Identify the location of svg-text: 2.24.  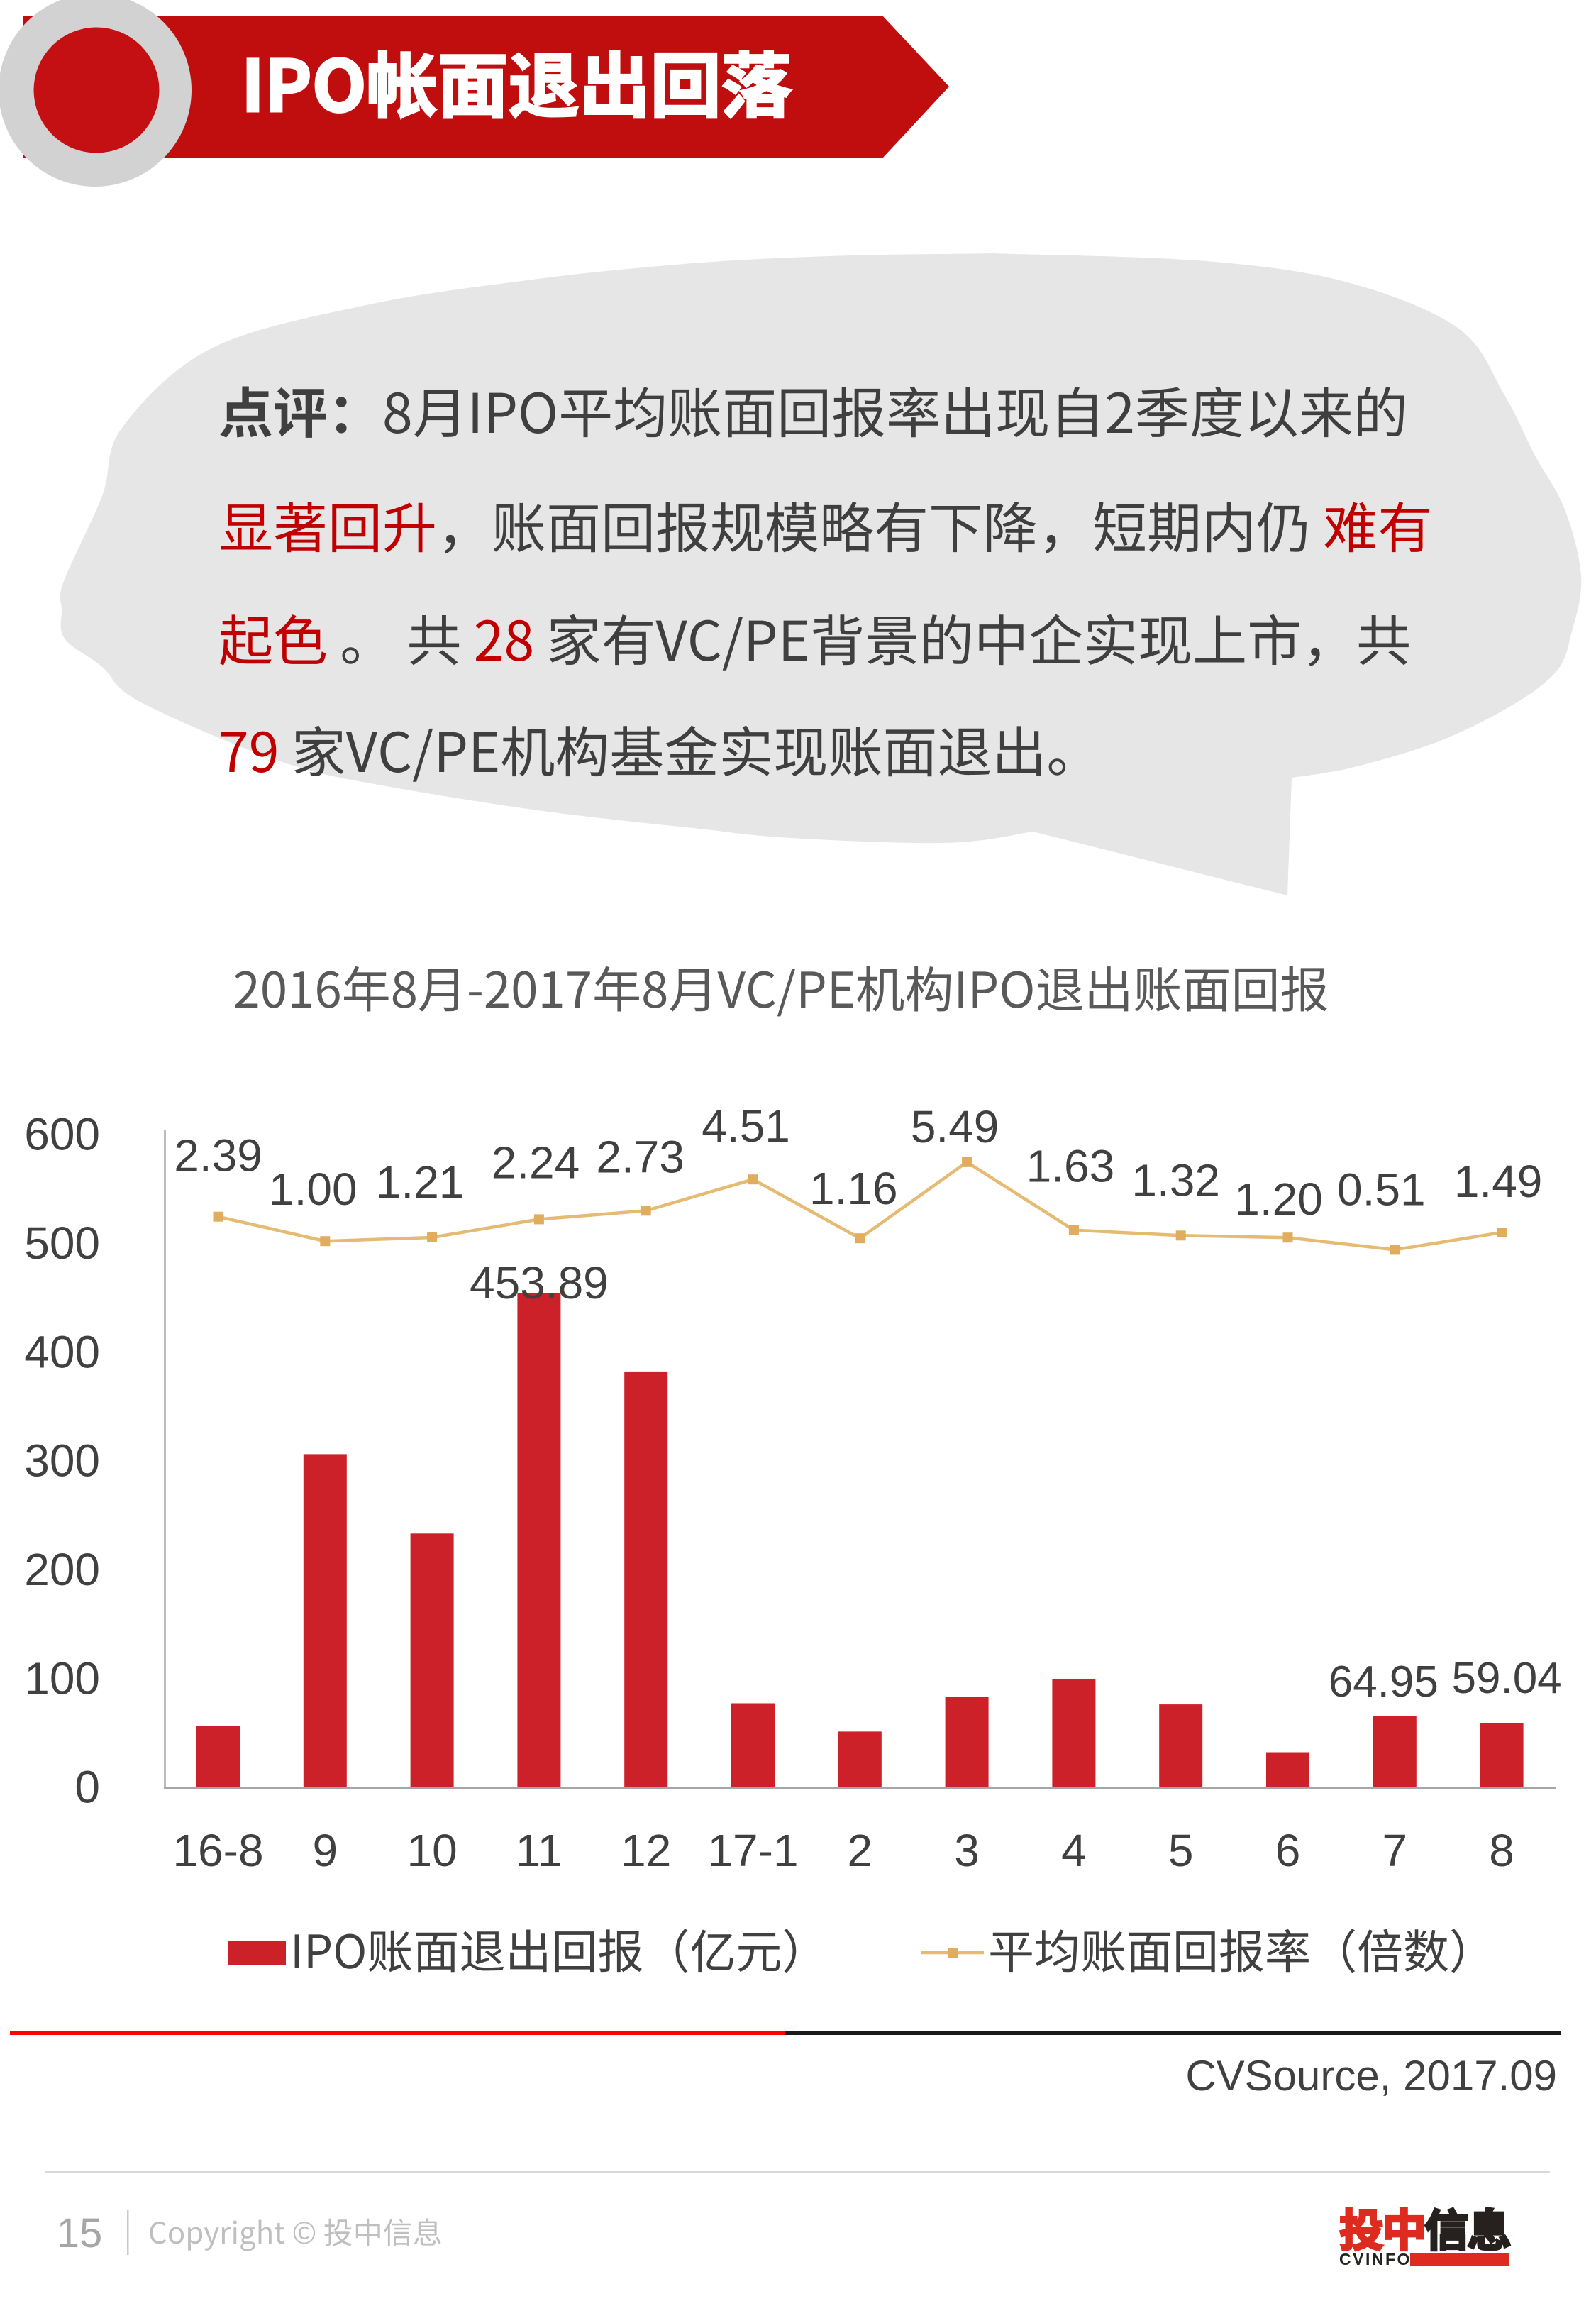
(536, 1162).